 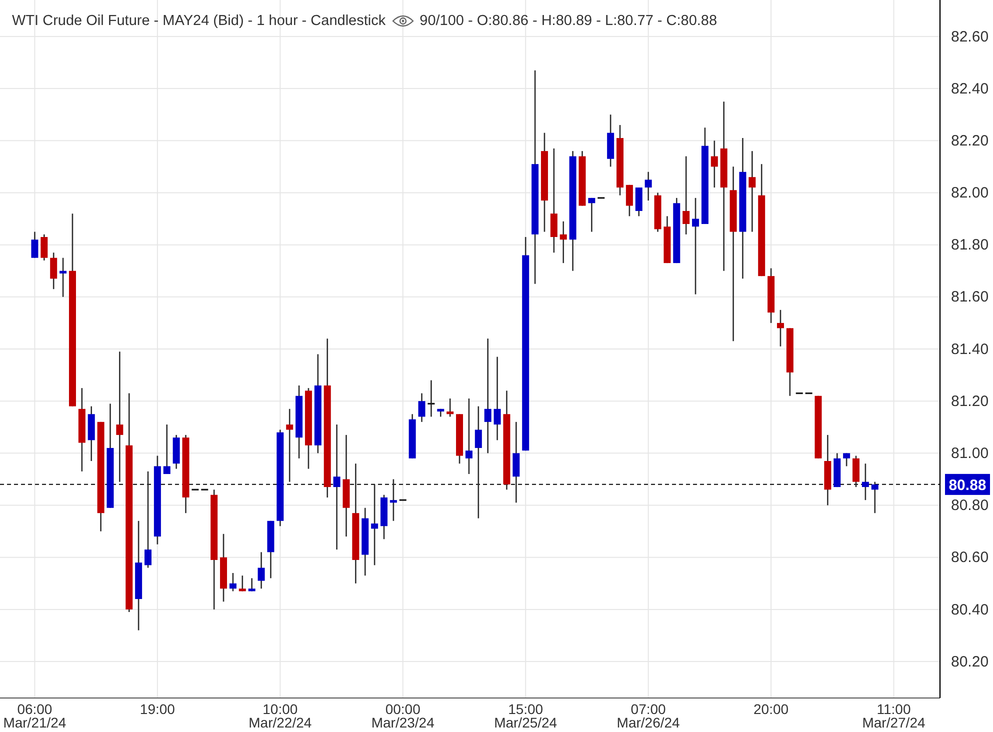 What do you see at coordinates (526, 715) in the screenshot?
I see `x-tick-label: 15:00 Mar/25/24` at bounding box center [526, 715].